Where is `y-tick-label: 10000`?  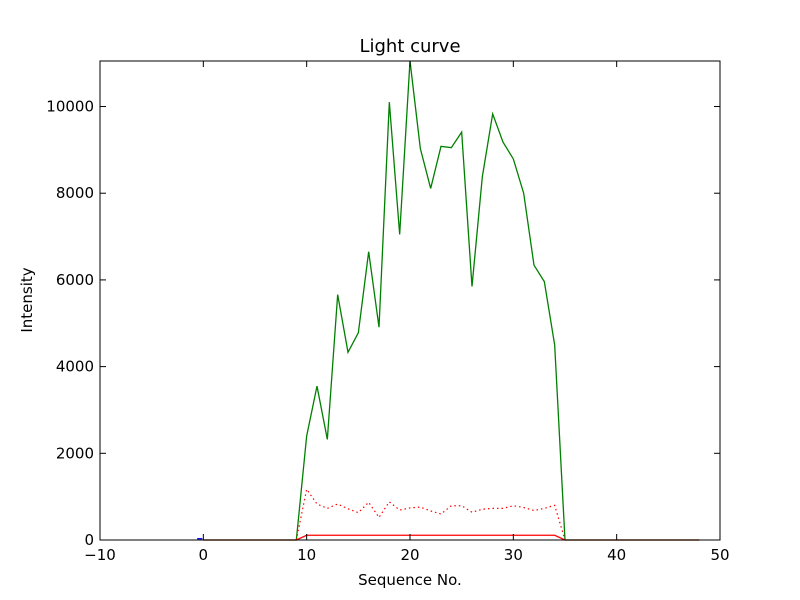 y-tick-label: 10000 is located at coordinates (70, 107).